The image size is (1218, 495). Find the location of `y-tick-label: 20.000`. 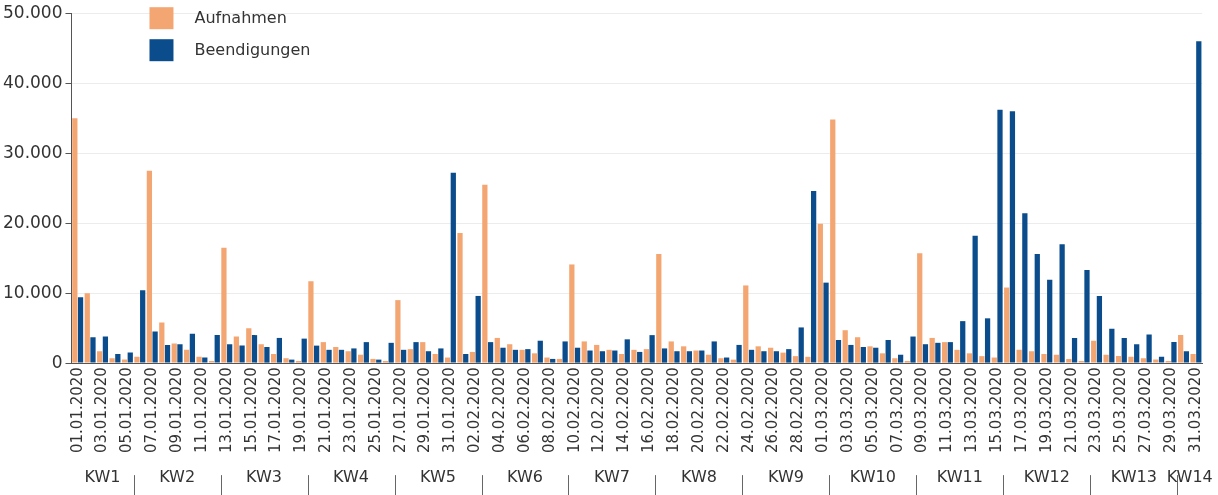

y-tick-label: 20.000 is located at coordinates (33, 221).